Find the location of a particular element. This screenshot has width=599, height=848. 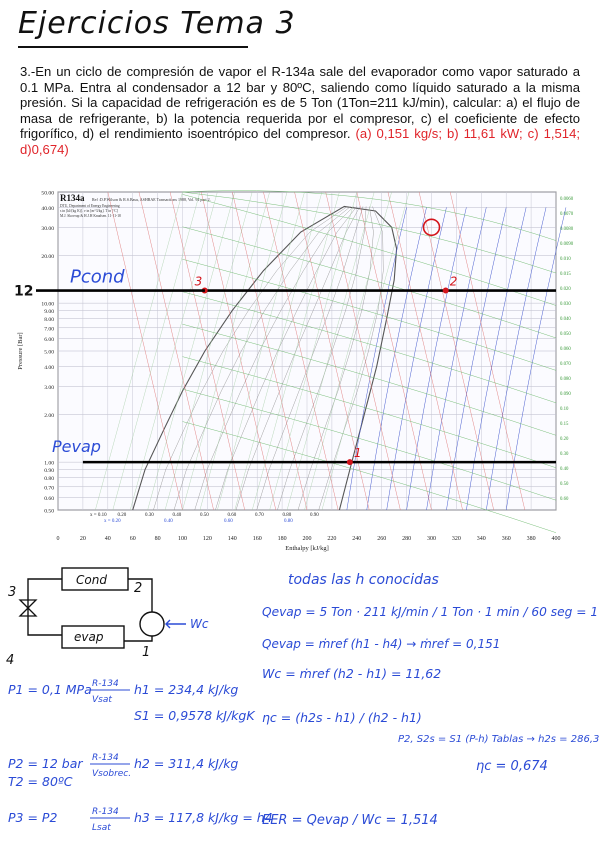

state-given: P2 = 12 bar is located at coordinates (45, 763).